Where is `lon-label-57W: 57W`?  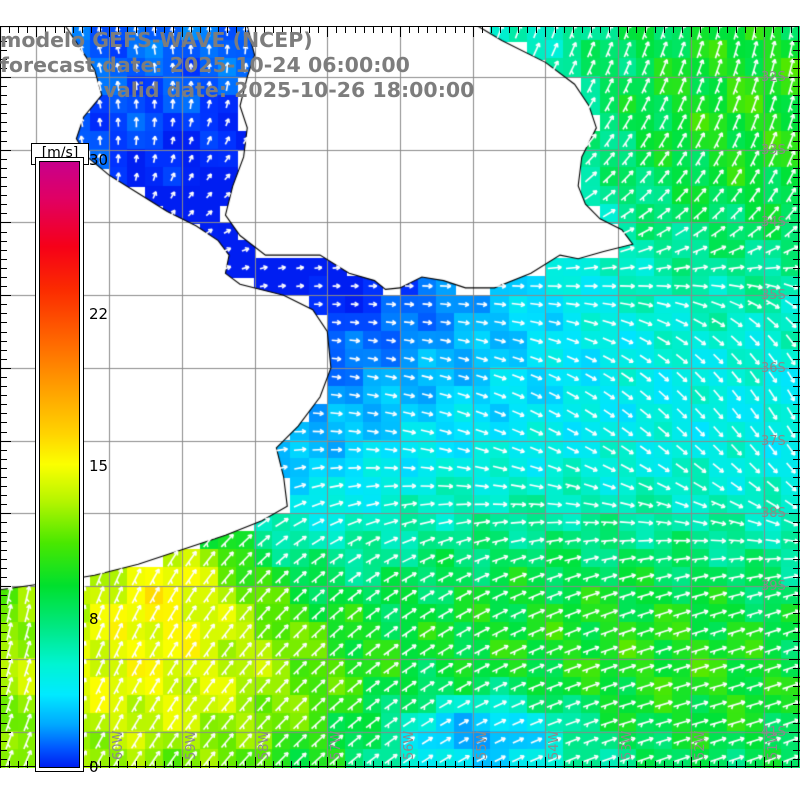 lon-label-57W: 57W is located at coordinates (337, 745).